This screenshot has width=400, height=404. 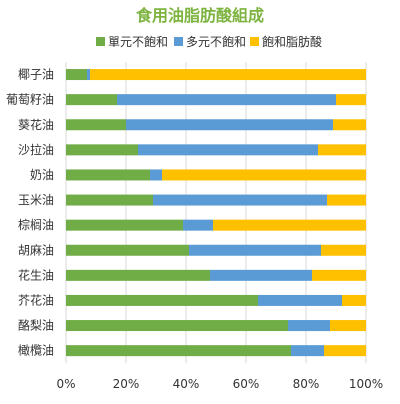 I want to click on legend: 單元不飽和 多元不飽和 飽和脂肪酸, so click(x=209, y=41).